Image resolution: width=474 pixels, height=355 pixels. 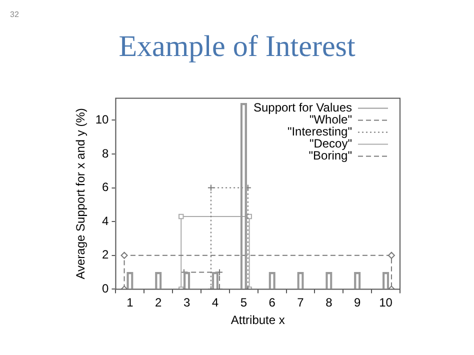 What do you see at coordinates (130, 303) in the screenshot?
I see `x-tick-label: 1` at bounding box center [130, 303].